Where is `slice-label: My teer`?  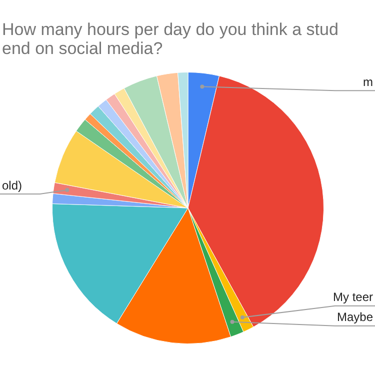 slice-label: My teer is located at coordinates (352, 297).